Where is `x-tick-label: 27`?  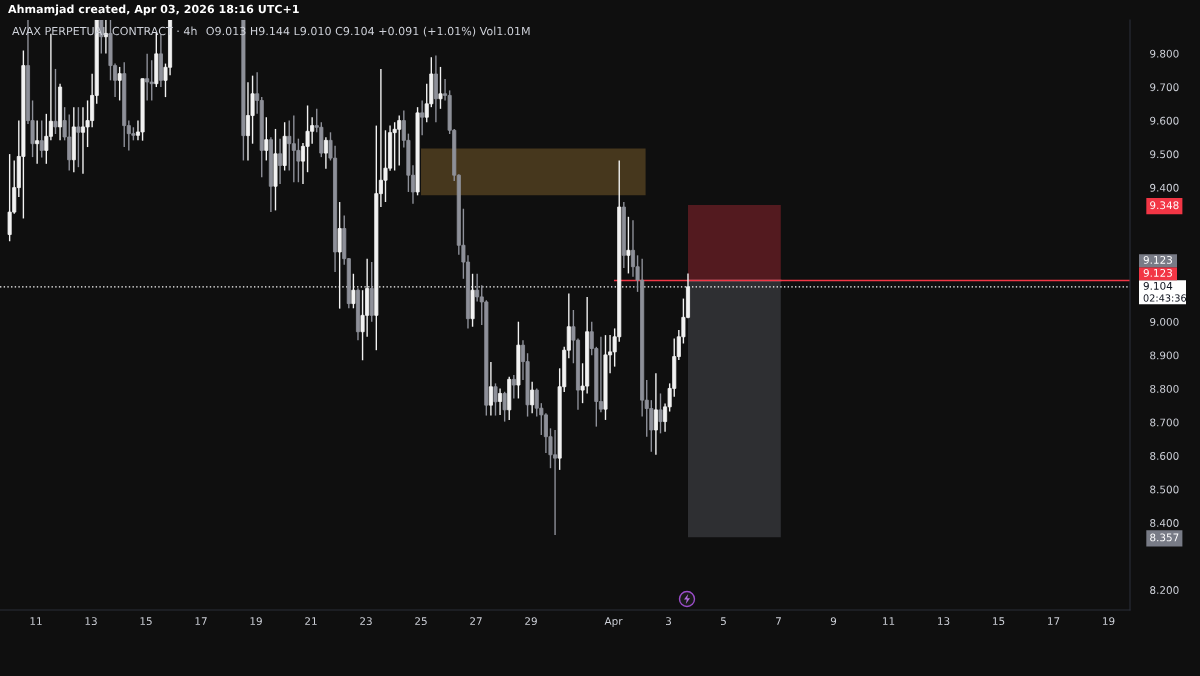 x-tick-label: 27 is located at coordinates (476, 621).